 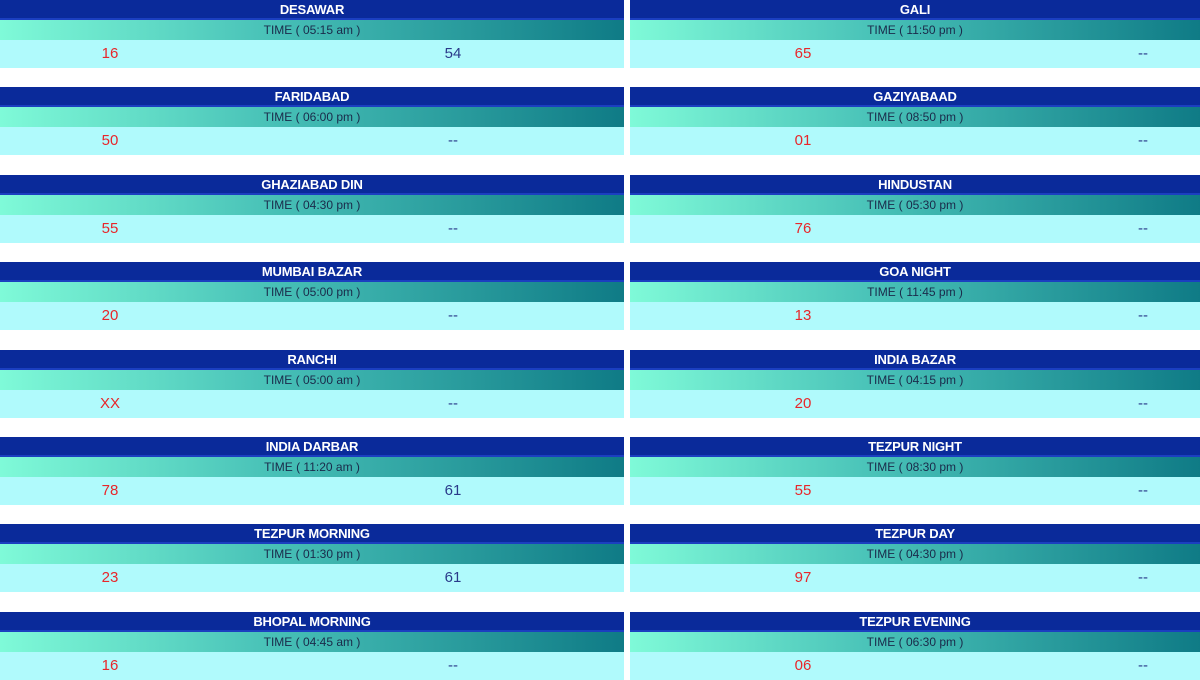 I want to click on game-results-row: 23 61, so click(x=312, y=578).